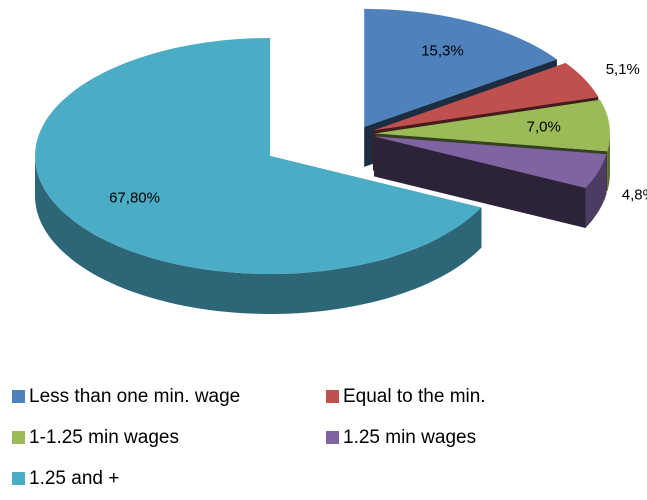 The height and width of the screenshot is (500, 647). I want to click on value-label: 15,3%, so click(442, 51).